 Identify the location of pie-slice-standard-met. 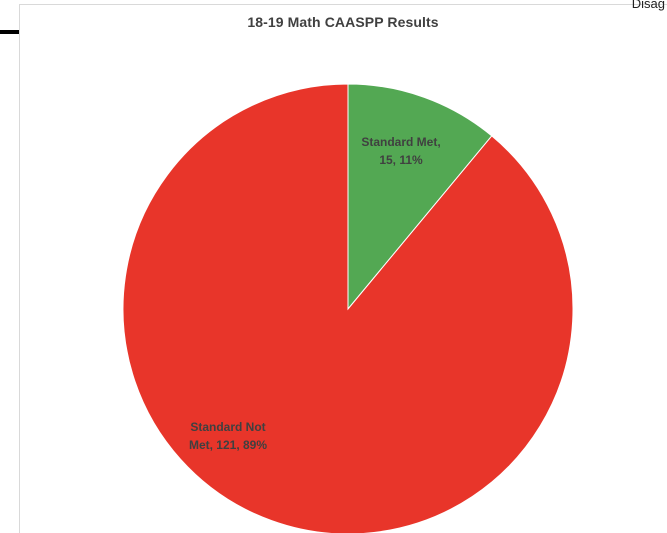
(420, 197).